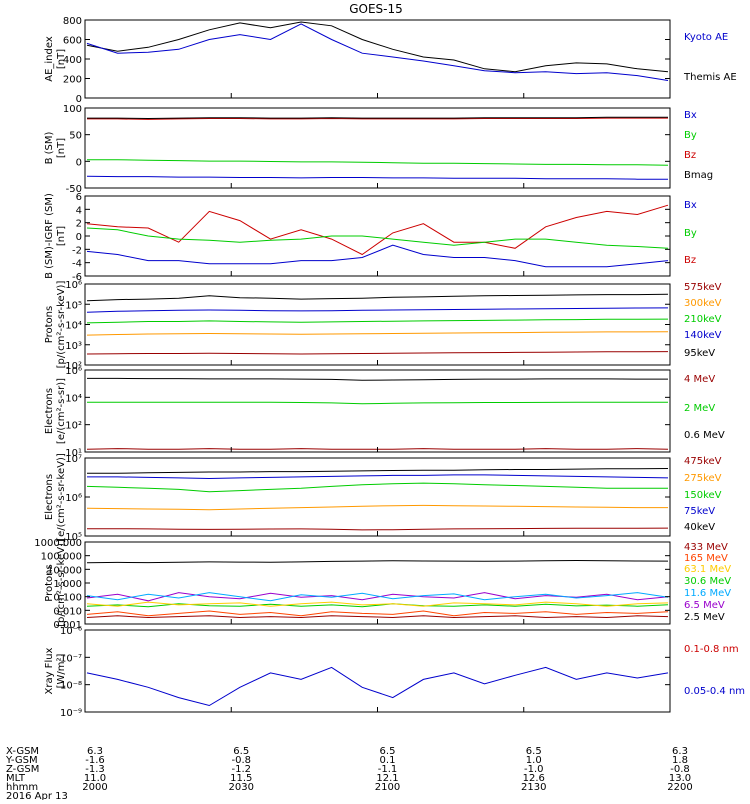  Describe the element at coordinates (71, 686) in the screenshot. I see `panel-8-ytick-label: 10⁻⁸` at that location.